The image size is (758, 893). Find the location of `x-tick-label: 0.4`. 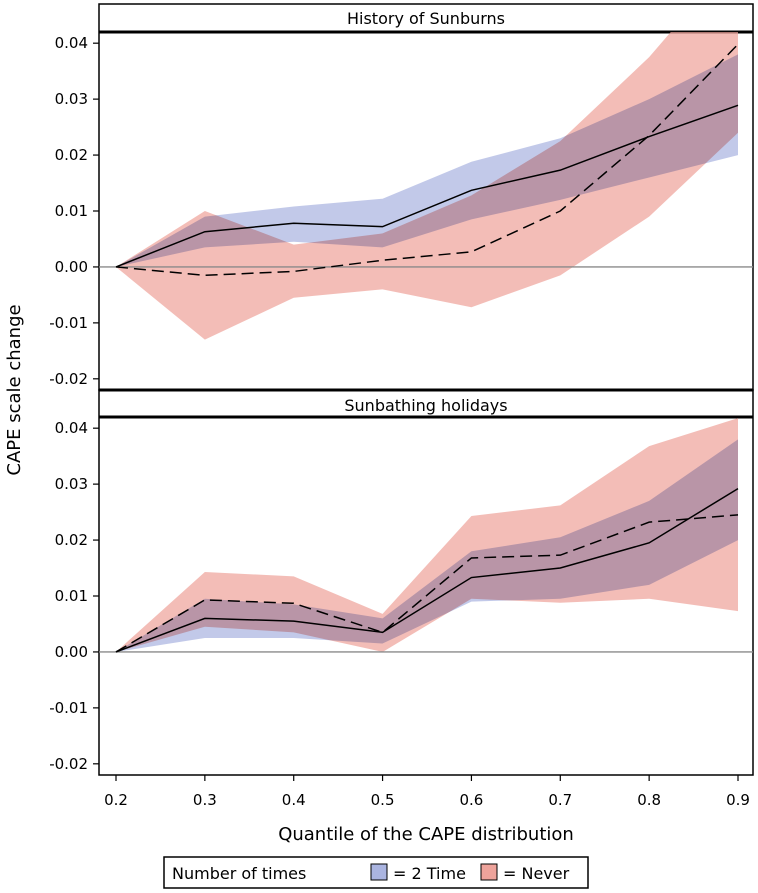

x-tick-label: 0.4 is located at coordinates (294, 800).